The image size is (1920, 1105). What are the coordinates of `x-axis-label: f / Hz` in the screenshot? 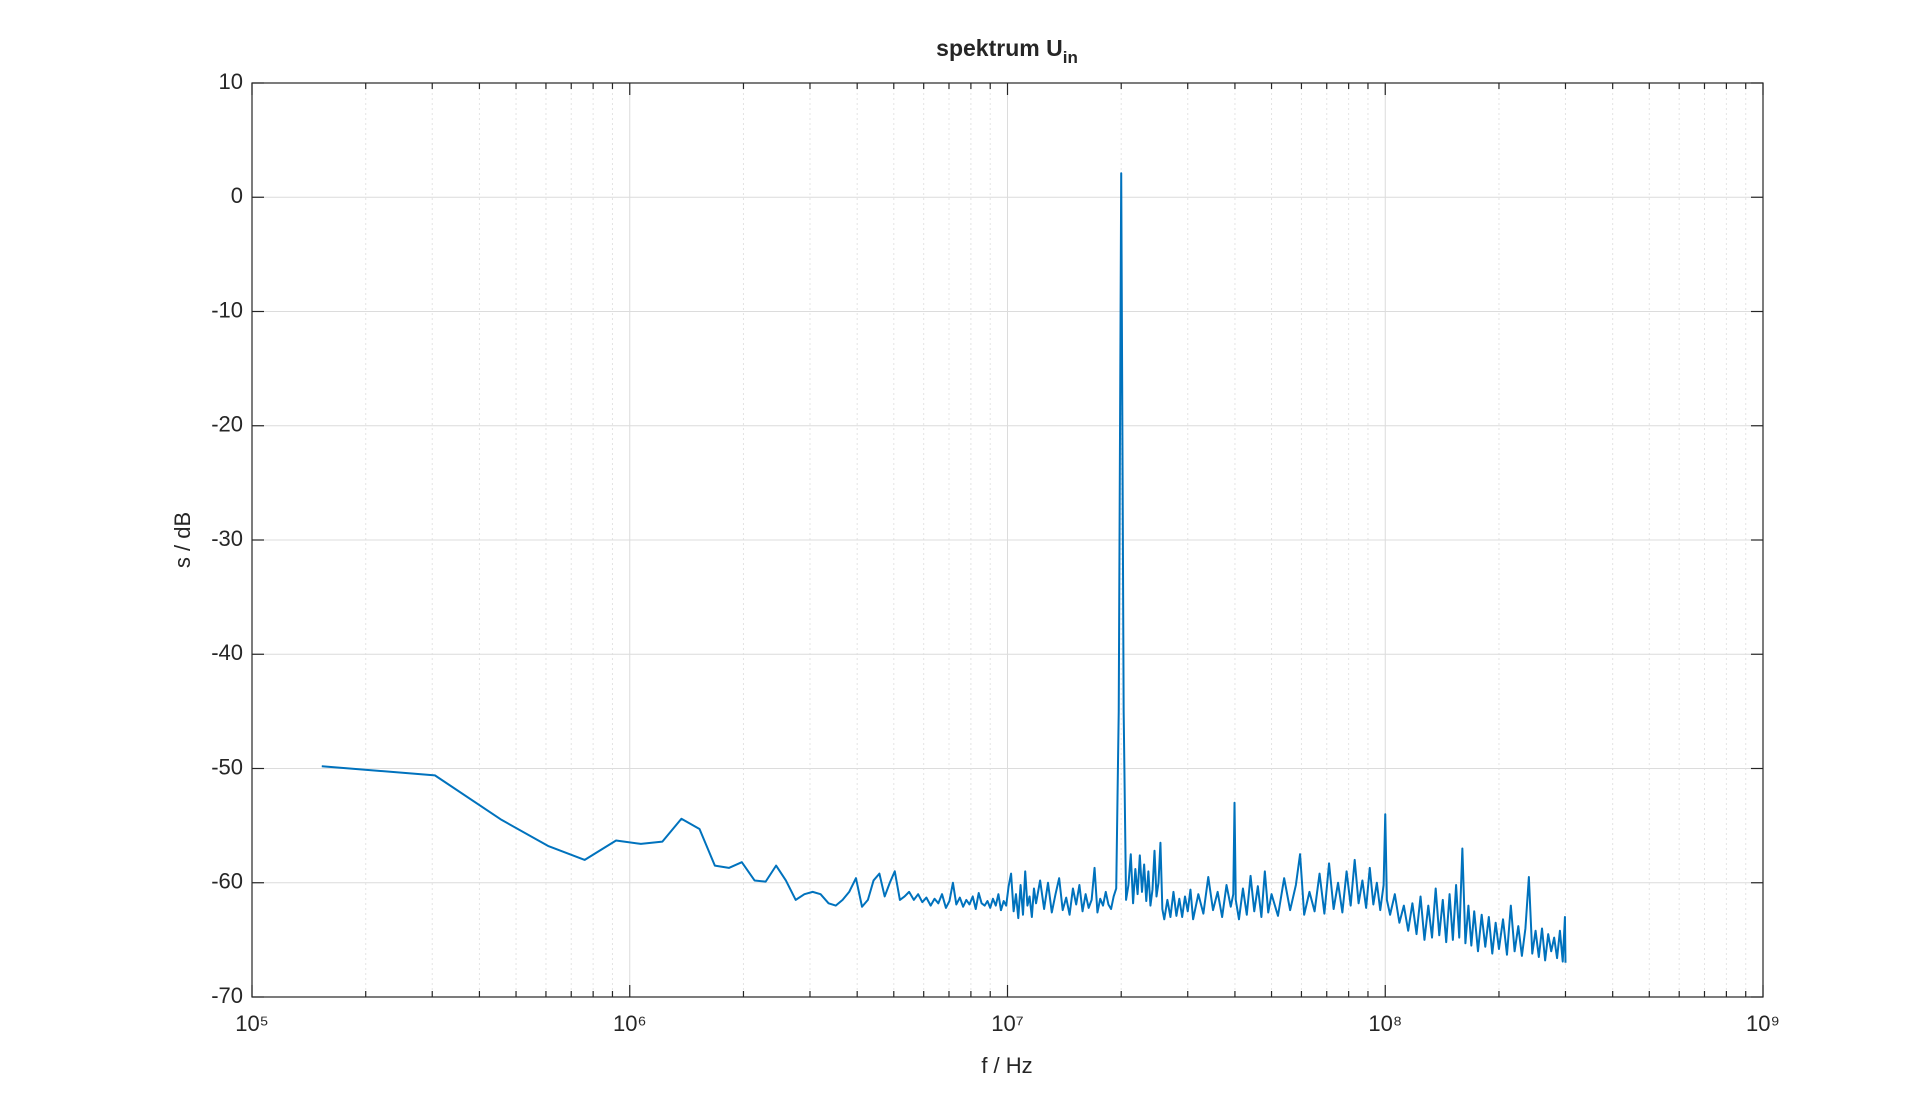 It's located at (1006, 1065).